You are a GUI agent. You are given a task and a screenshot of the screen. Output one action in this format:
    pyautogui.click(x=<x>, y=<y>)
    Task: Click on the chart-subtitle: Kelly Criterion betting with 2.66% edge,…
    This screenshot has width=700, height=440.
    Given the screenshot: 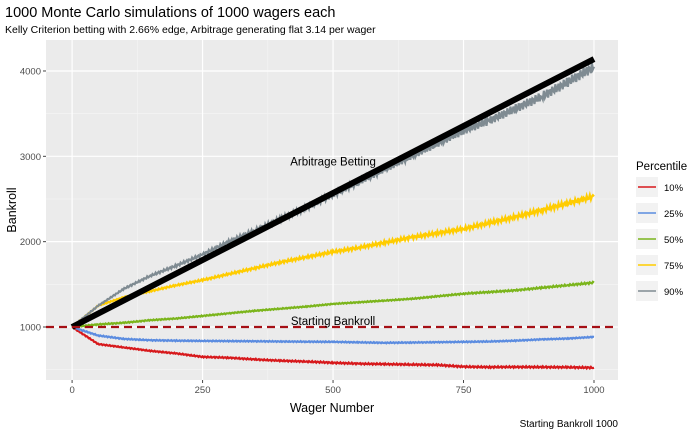 What is the action you would take?
    pyautogui.click(x=190, y=30)
    